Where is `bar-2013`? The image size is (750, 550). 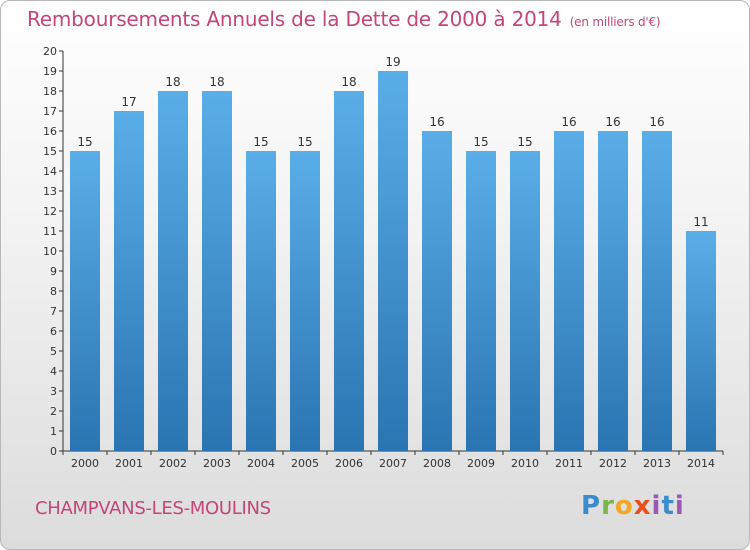 bar-2013 is located at coordinates (657, 291).